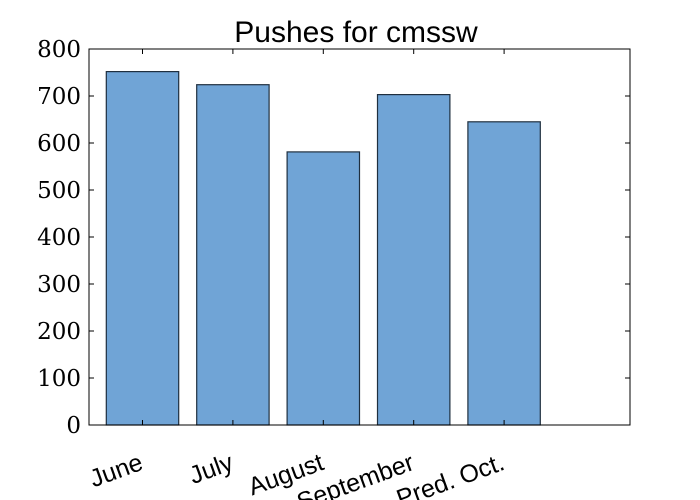 The width and height of the screenshot is (700, 500). What do you see at coordinates (323, 288) in the screenshot?
I see `bar-august` at bounding box center [323, 288].